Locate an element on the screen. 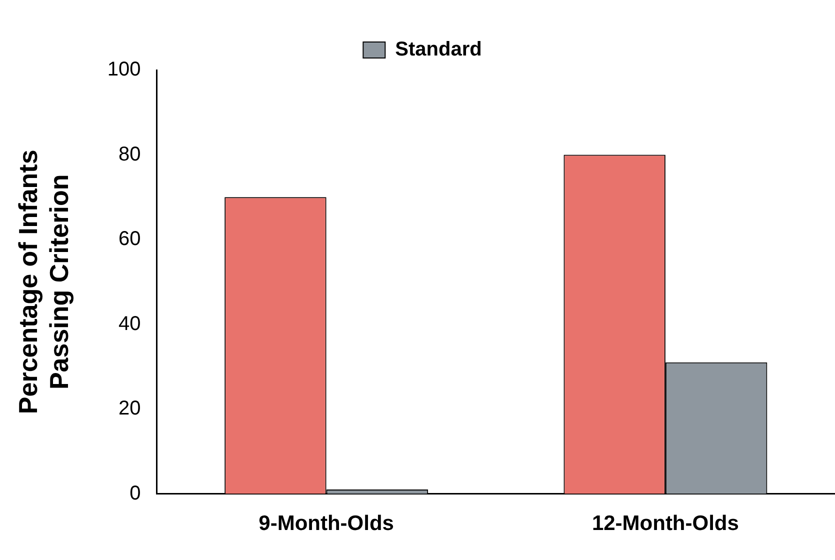 This screenshot has width=835, height=560. y-tick-label: 0 is located at coordinates (135, 493).